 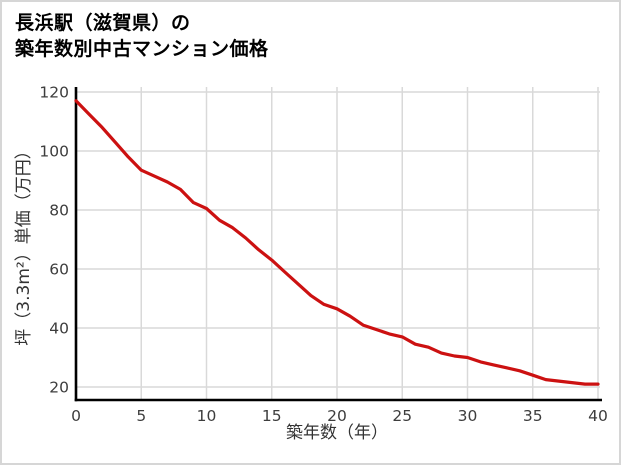 I want to click on chart-title-line2: 築年数別中古マンション価格, so click(x=142, y=49).